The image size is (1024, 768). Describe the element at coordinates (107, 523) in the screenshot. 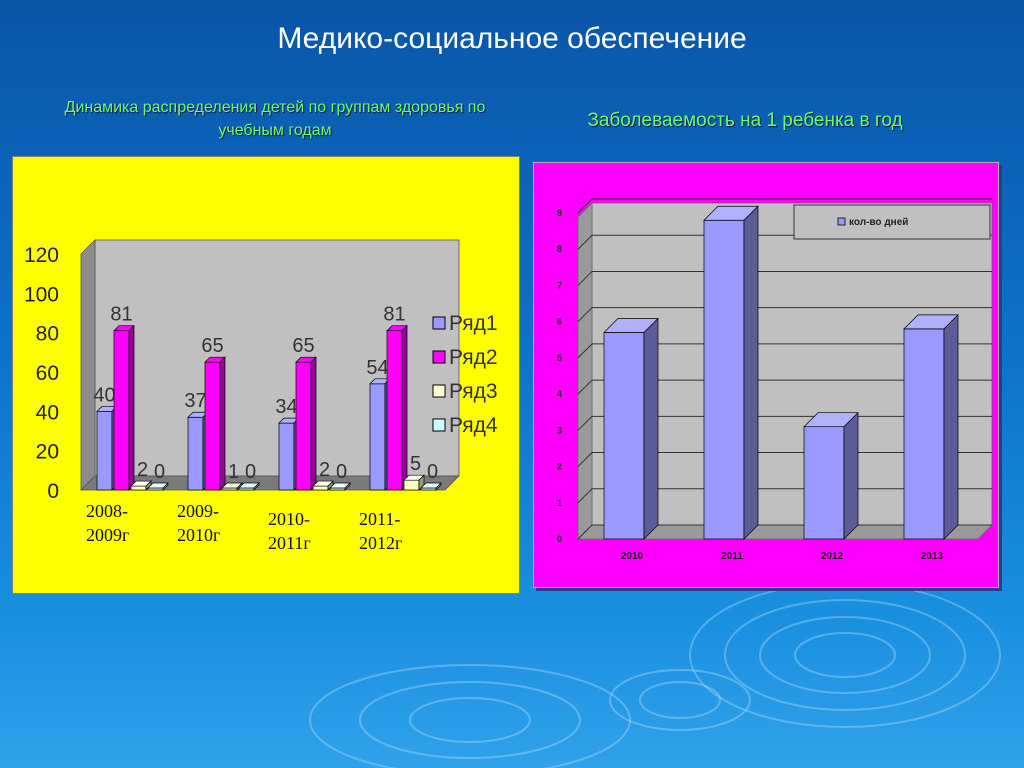

I see `x-tick-label: 2008-2009г` at that location.